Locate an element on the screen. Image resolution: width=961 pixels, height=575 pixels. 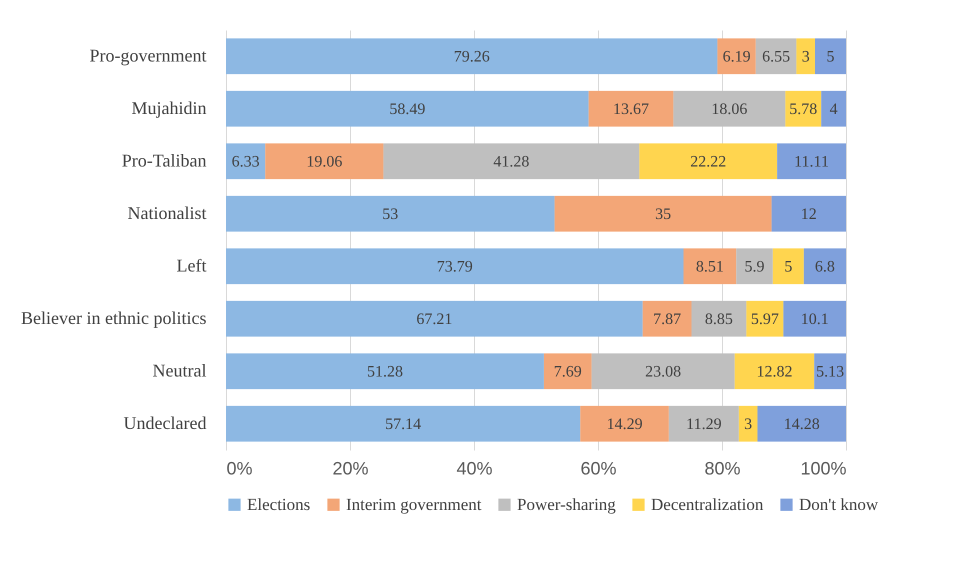
data-label: 19.06 is located at coordinates (324, 161).